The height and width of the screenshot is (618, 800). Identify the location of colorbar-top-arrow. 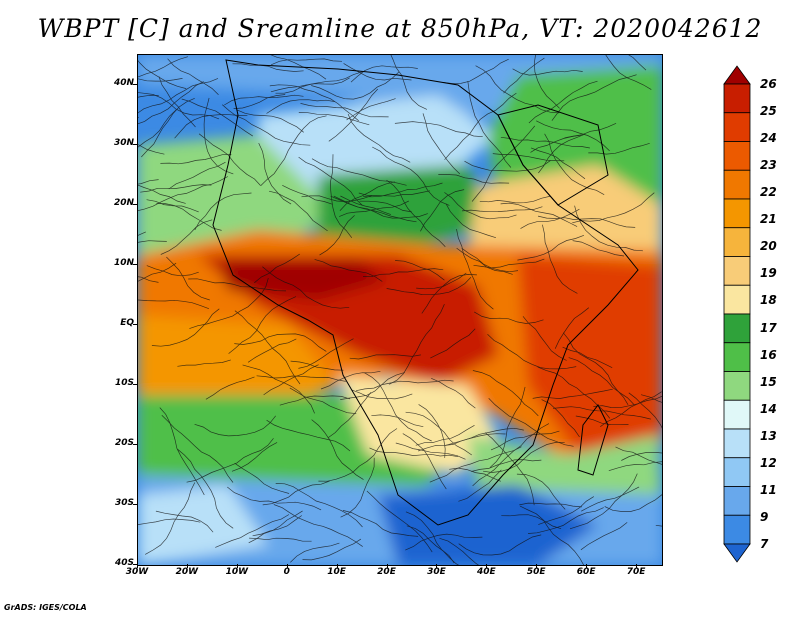
(737, 75).